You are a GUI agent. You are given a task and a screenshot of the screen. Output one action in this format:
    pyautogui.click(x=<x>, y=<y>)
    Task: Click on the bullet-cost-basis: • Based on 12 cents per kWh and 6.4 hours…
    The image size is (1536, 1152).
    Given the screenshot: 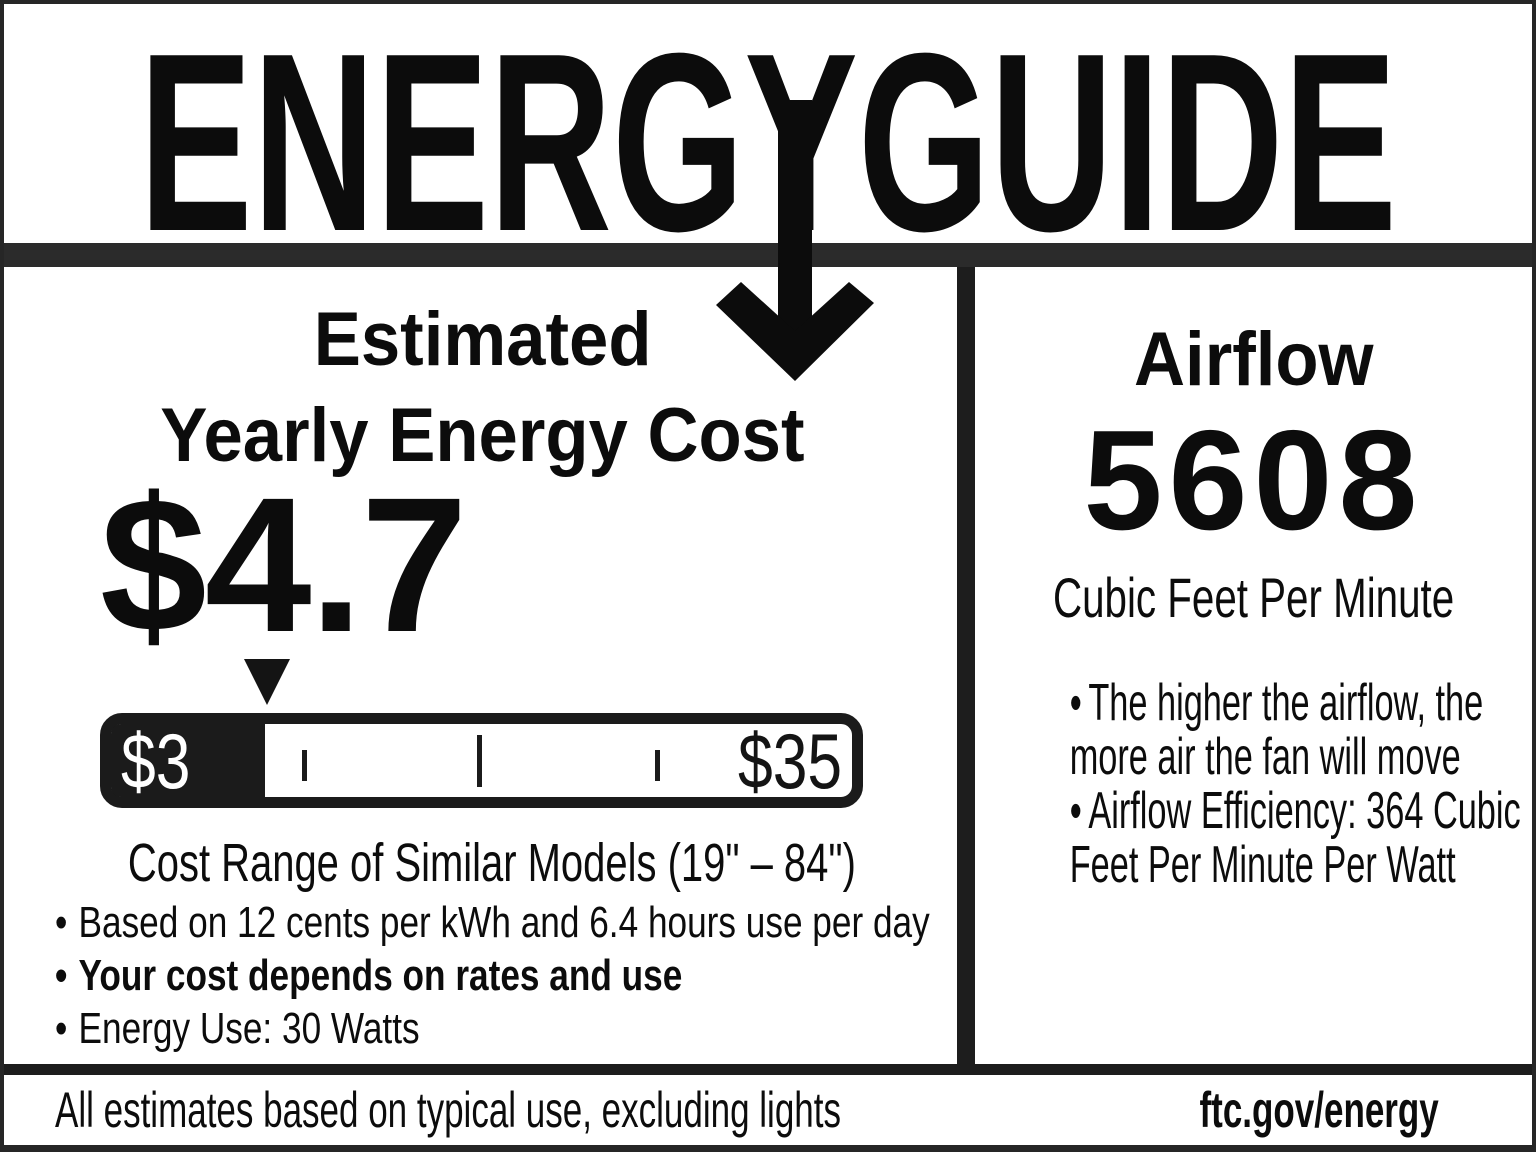 What is the action you would take?
    pyautogui.click(x=492, y=922)
    